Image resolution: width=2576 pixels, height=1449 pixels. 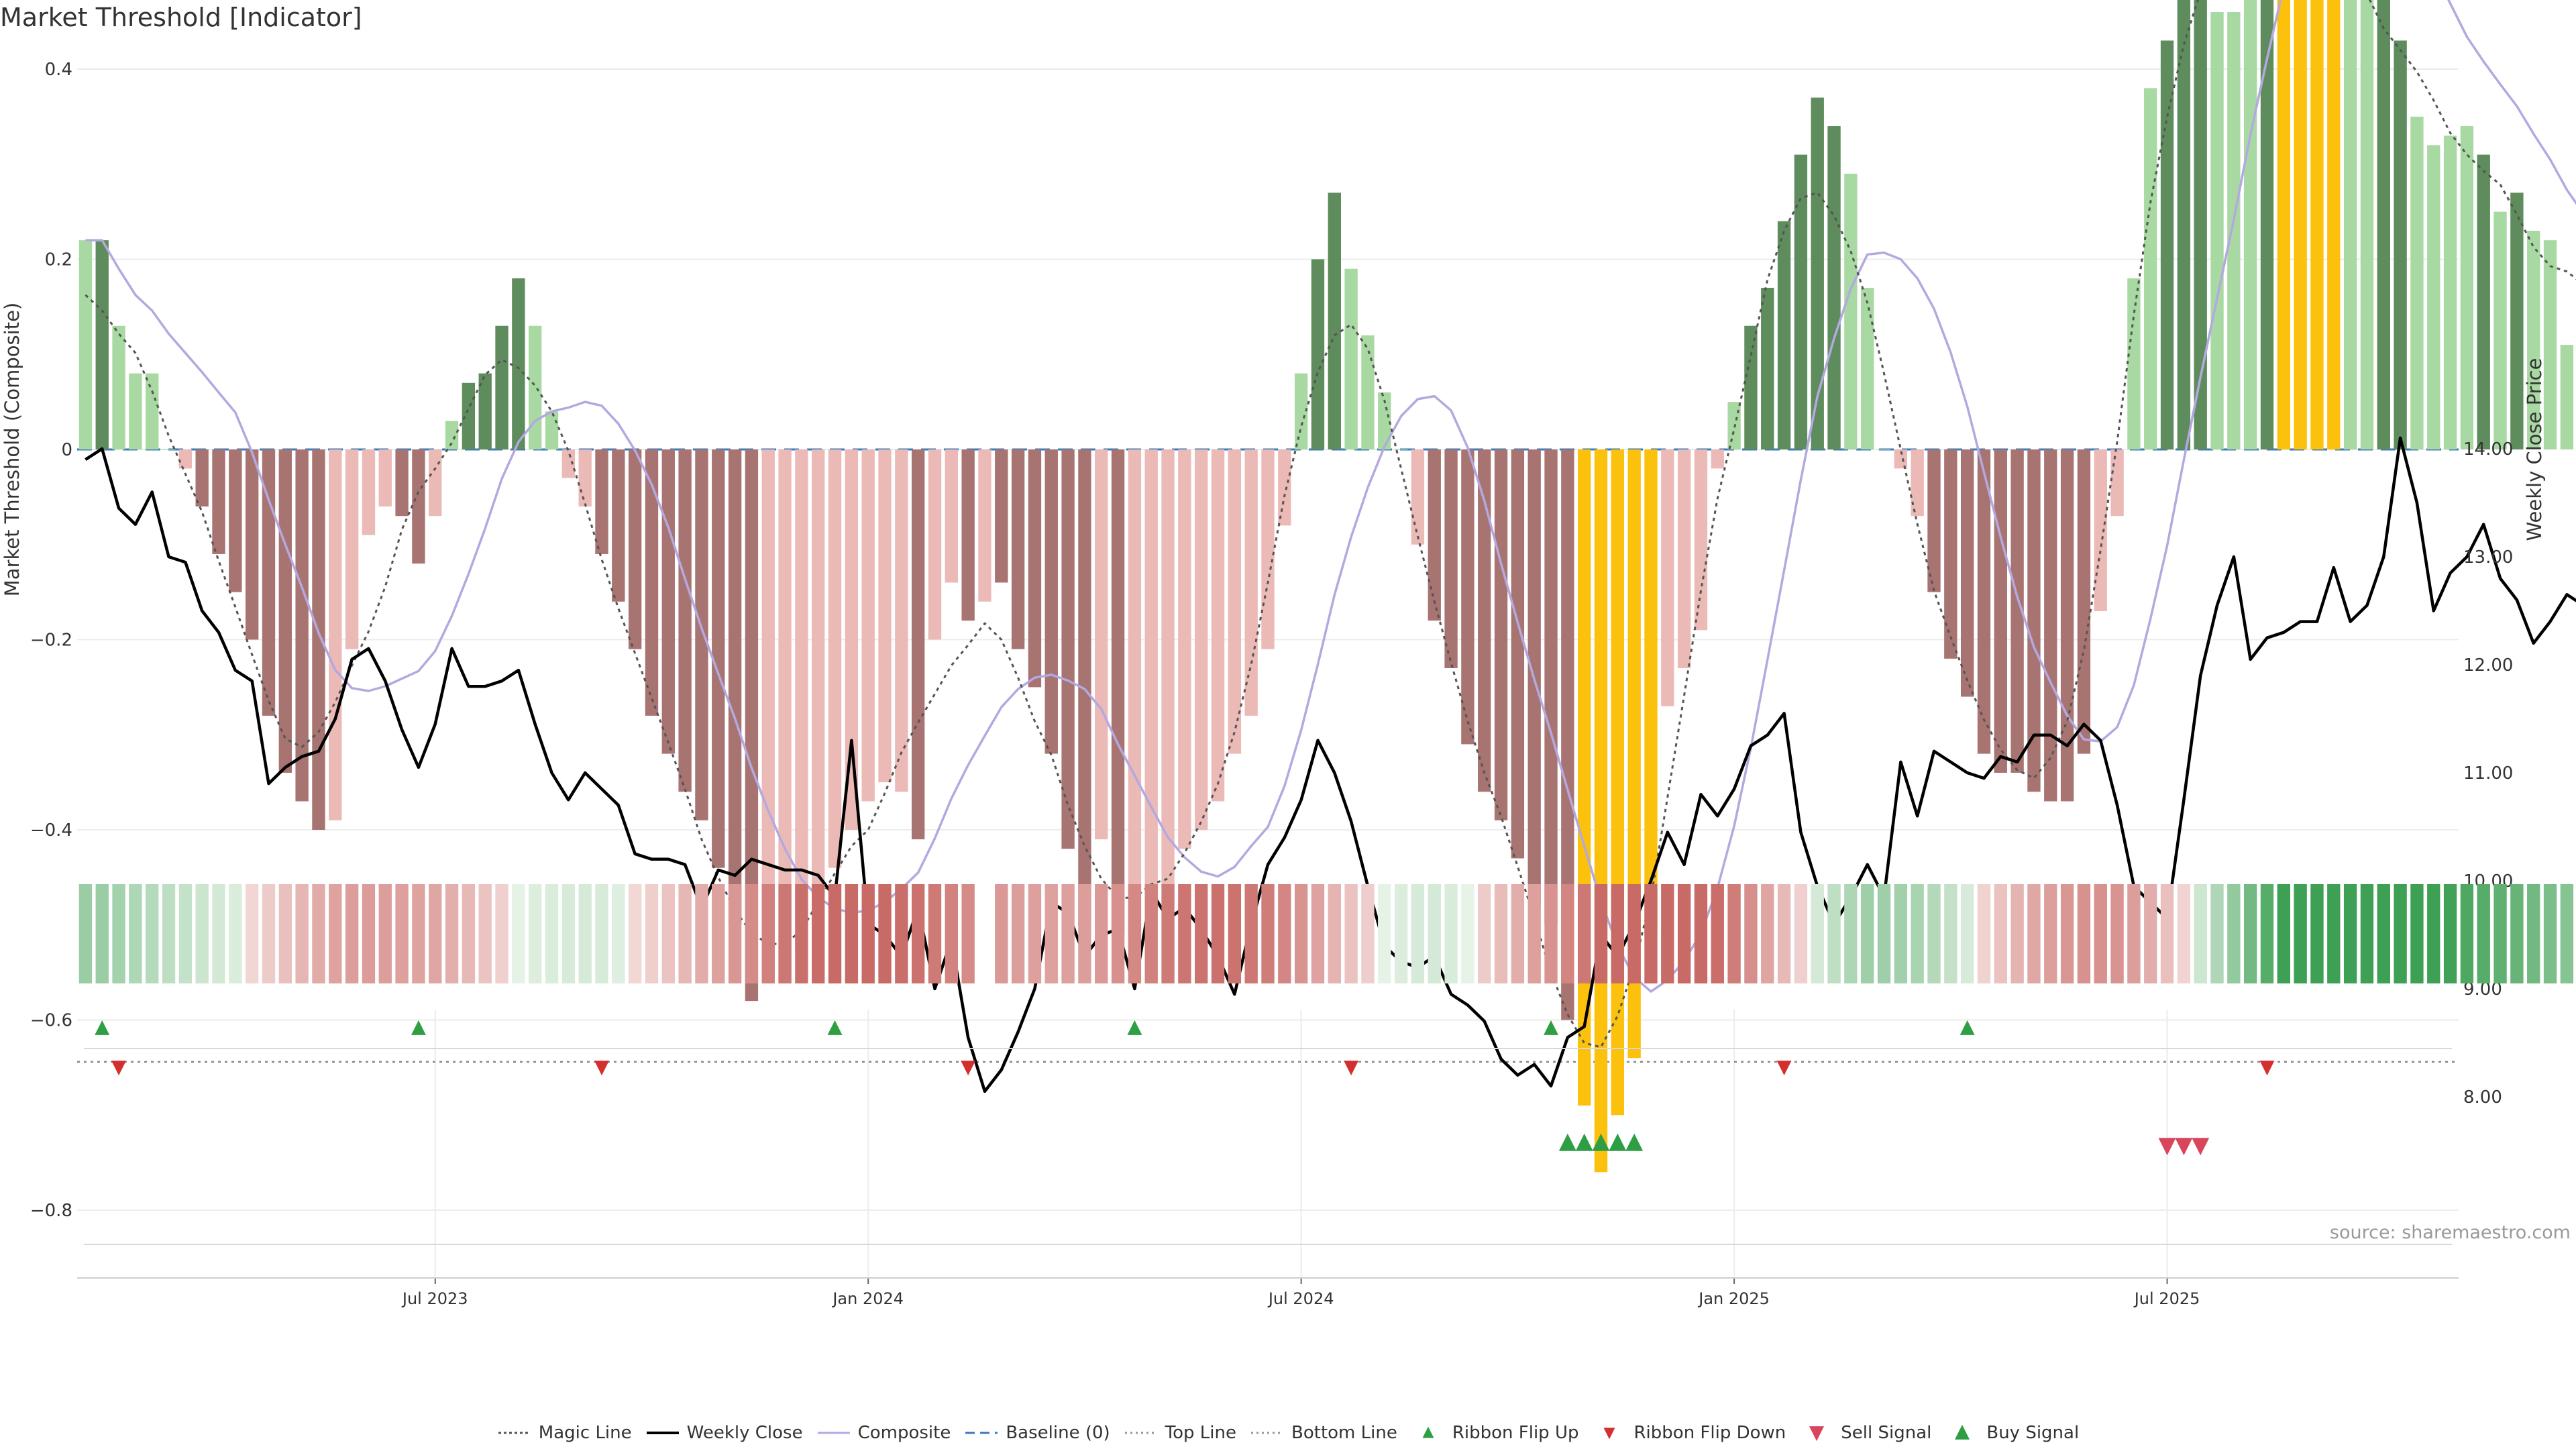 I want to click on ribbon-flip-up-marker, so click(x=835, y=1027).